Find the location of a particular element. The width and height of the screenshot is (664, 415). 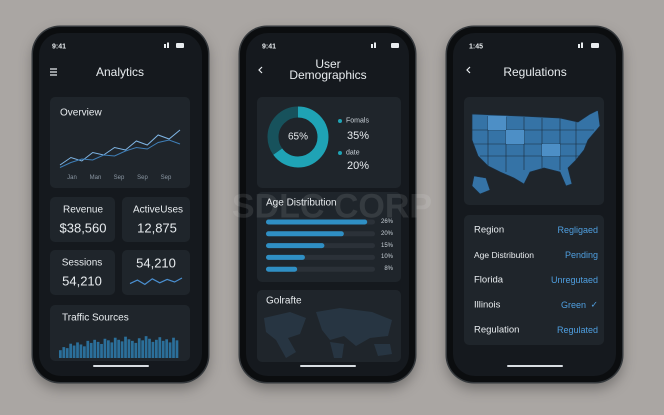

row-check: ✓ is located at coordinates (594, 304).